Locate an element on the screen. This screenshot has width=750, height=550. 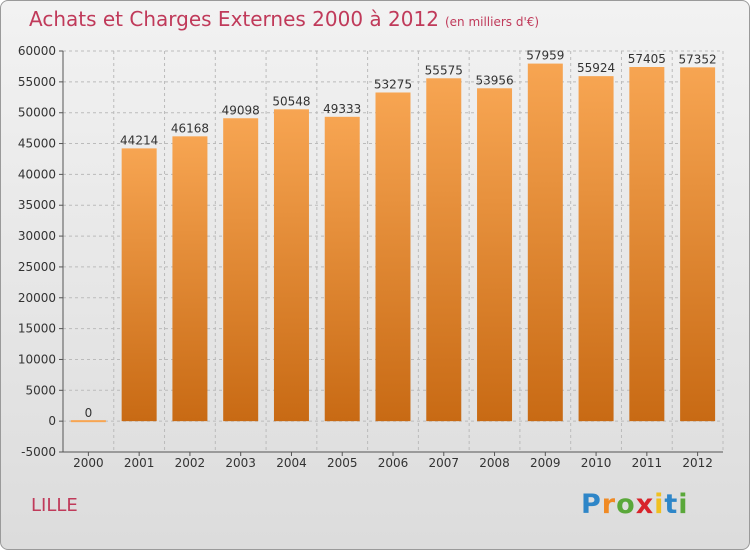
y-tick-label: 50000 is located at coordinates (37, 113).